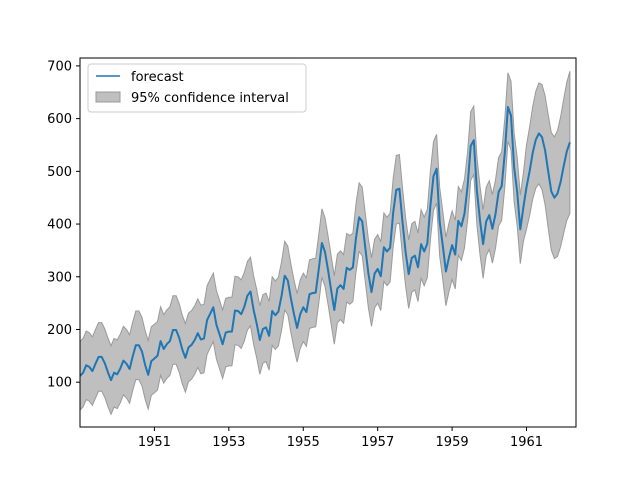 The image size is (640, 480). Describe the element at coordinates (59, 383) in the screenshot. I see `y-tick-label: 100` at that location.